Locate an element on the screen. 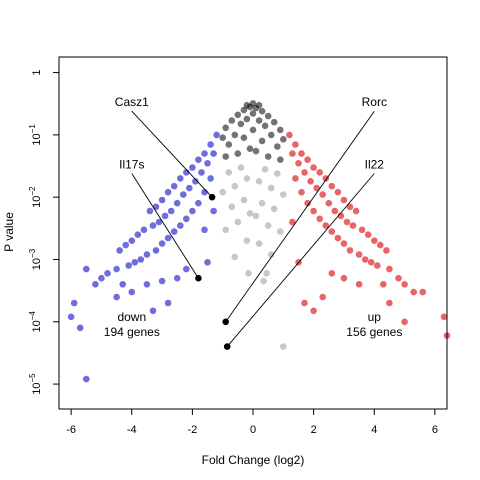 This screenshot has width=480, height=480. x-tick-label: -2 is located at coordinates (192, 430).